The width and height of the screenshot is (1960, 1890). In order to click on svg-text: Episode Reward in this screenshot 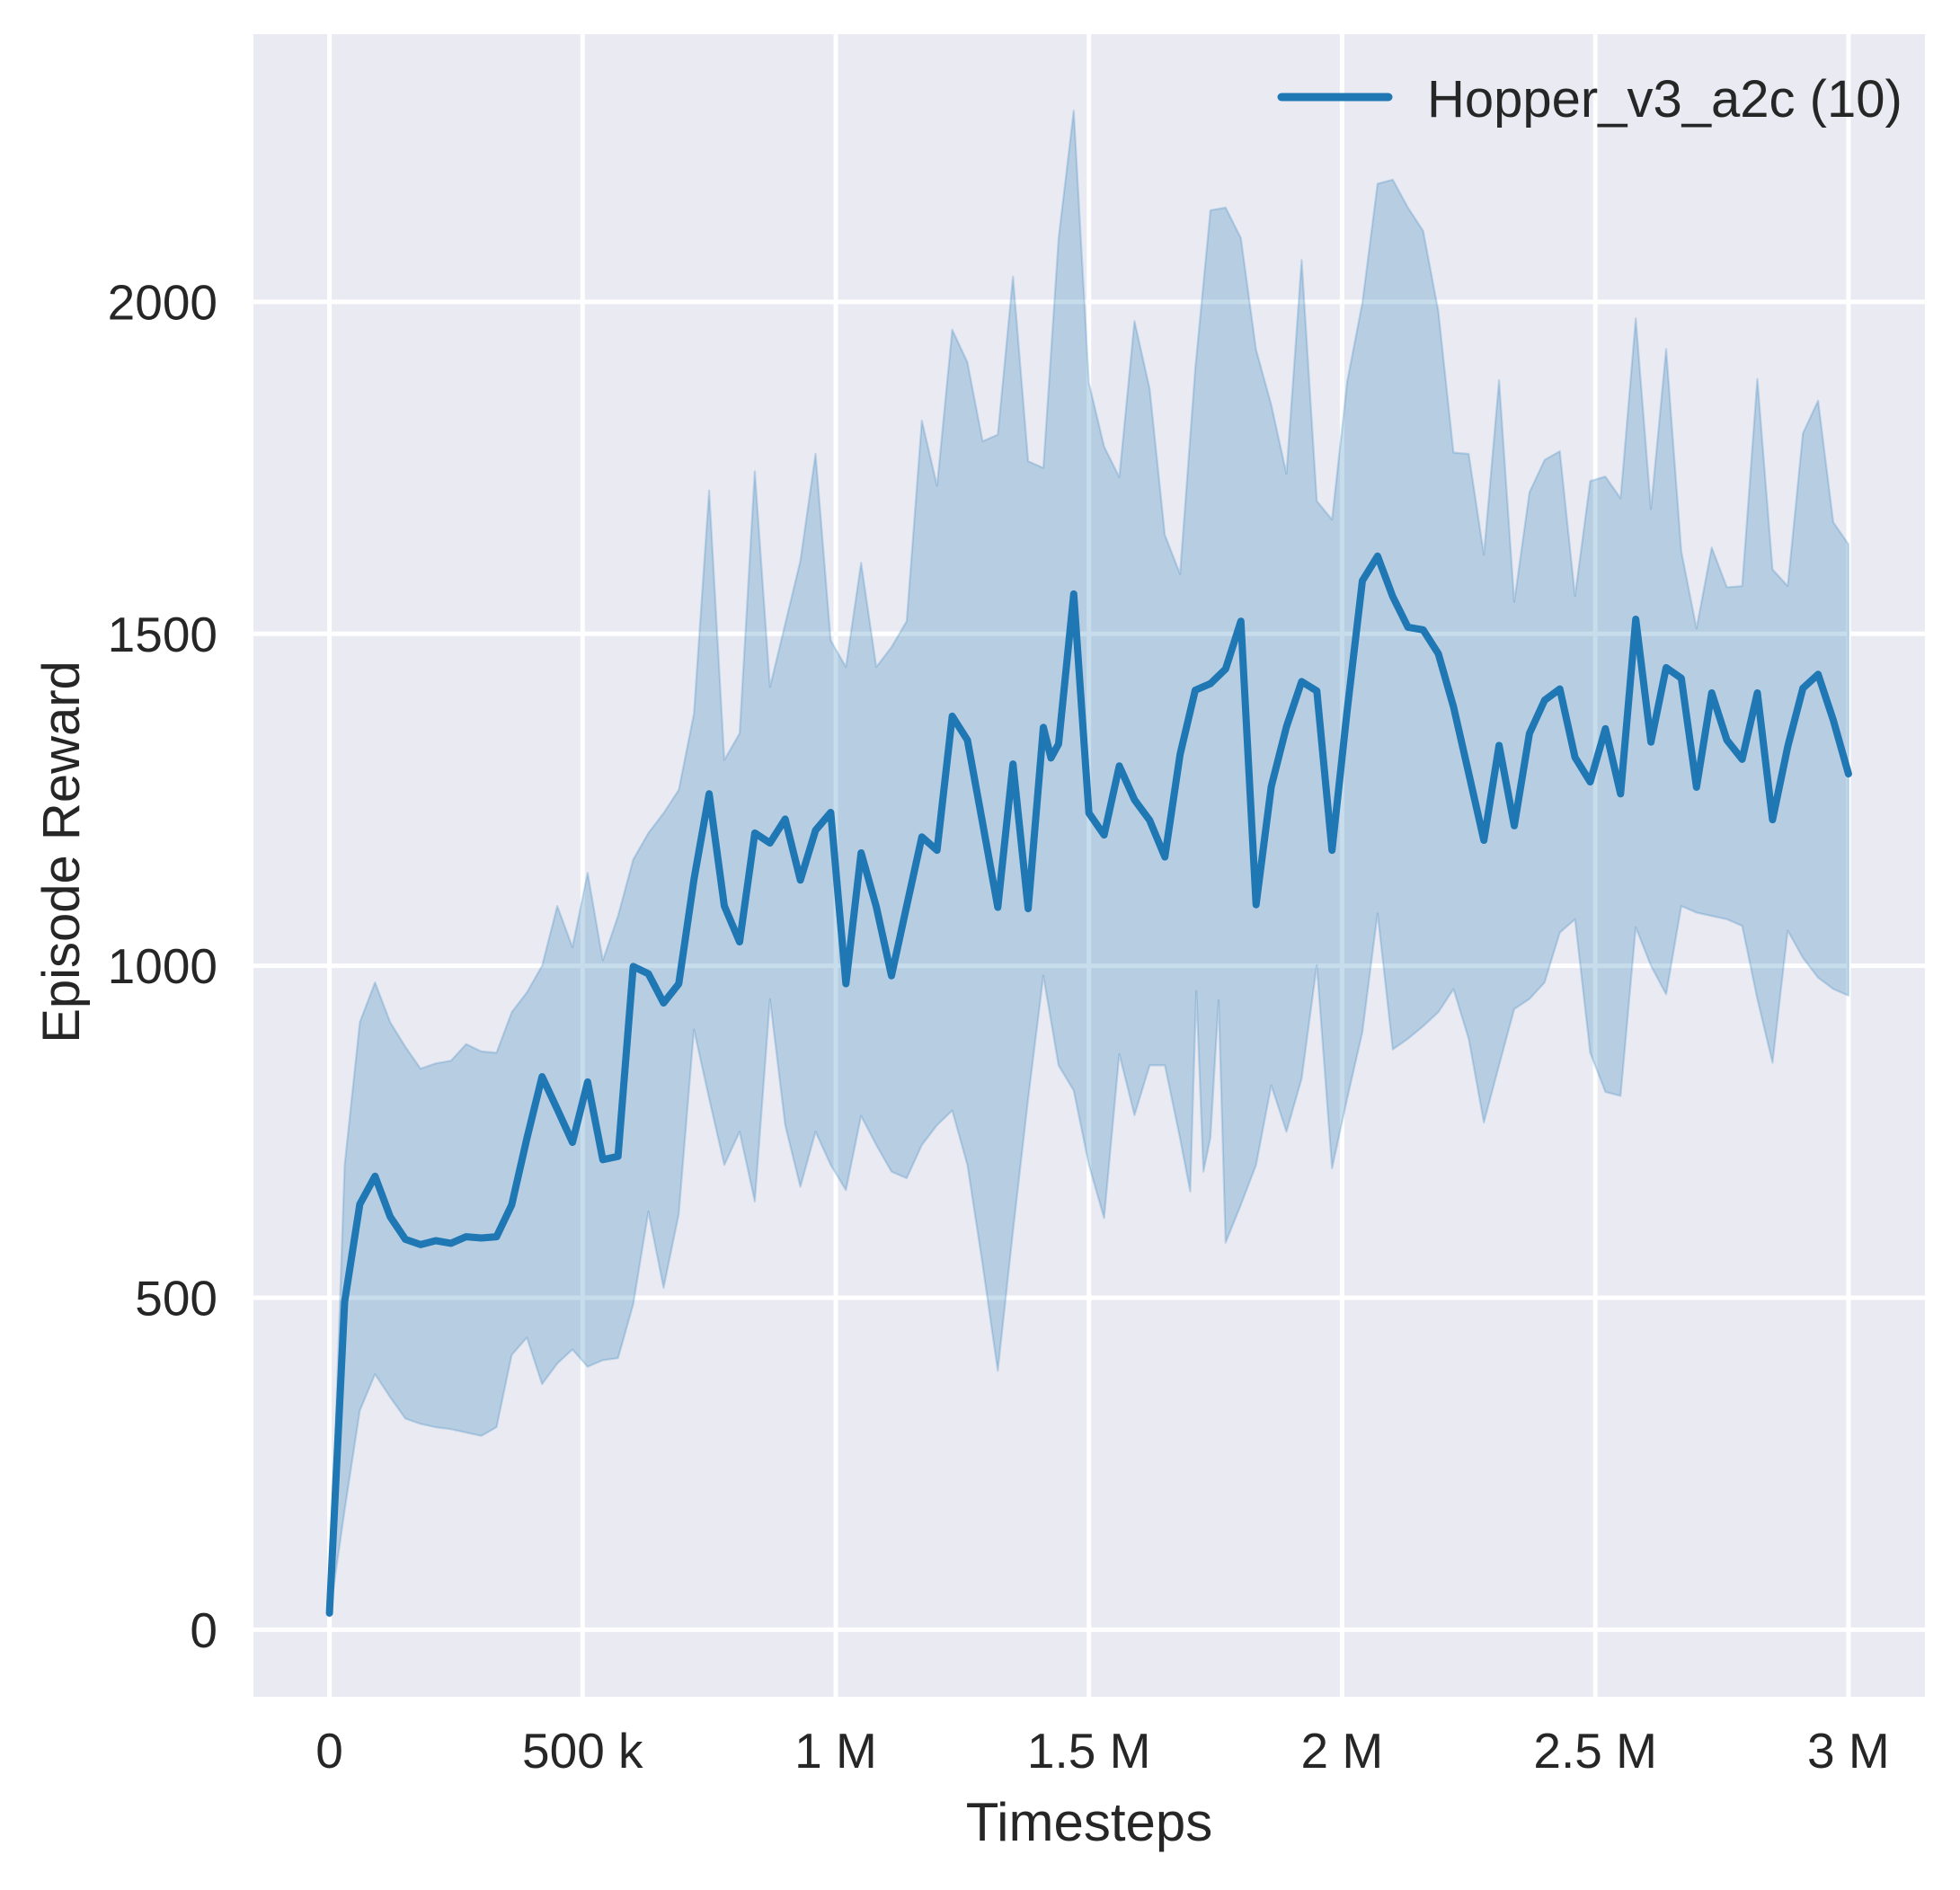, I will do `click(61, 852)`.